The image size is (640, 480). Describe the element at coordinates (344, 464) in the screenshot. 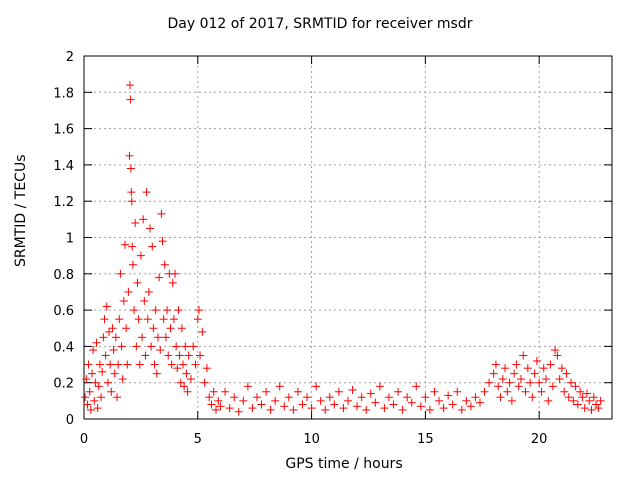

I see `x-axis-label: GPS time / hours` at that location.